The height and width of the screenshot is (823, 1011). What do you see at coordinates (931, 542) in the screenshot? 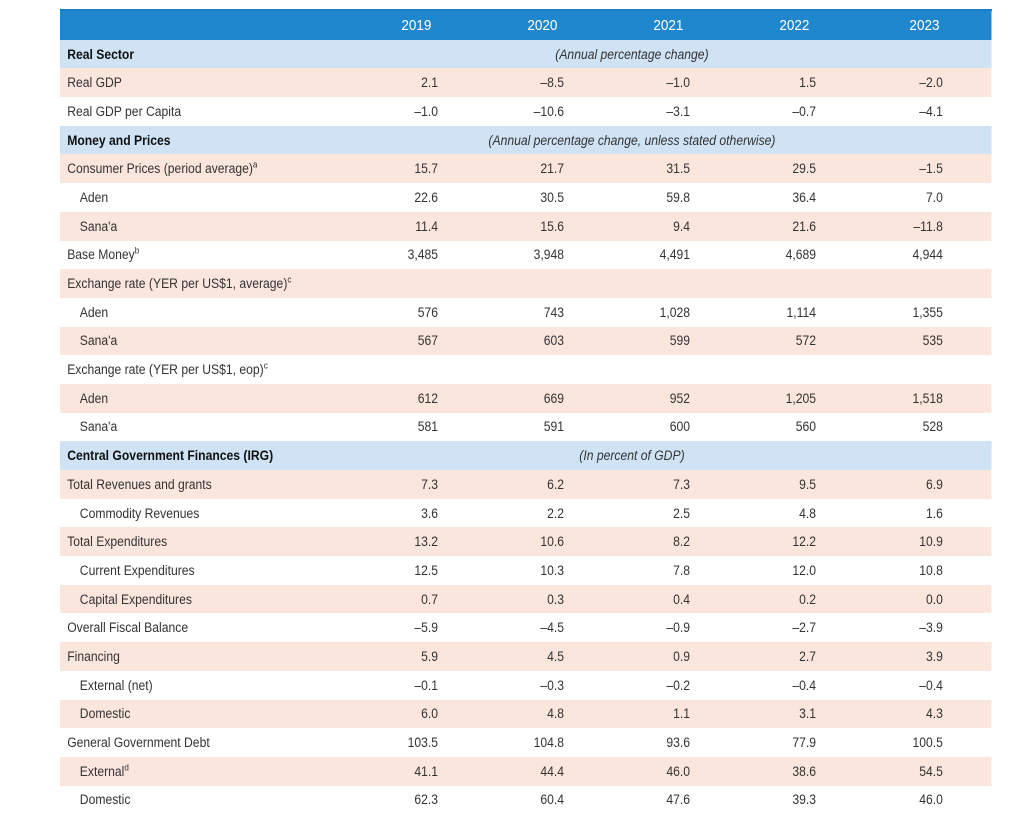
I see `value-cell: 10.9` at bounding box center [931, 542].